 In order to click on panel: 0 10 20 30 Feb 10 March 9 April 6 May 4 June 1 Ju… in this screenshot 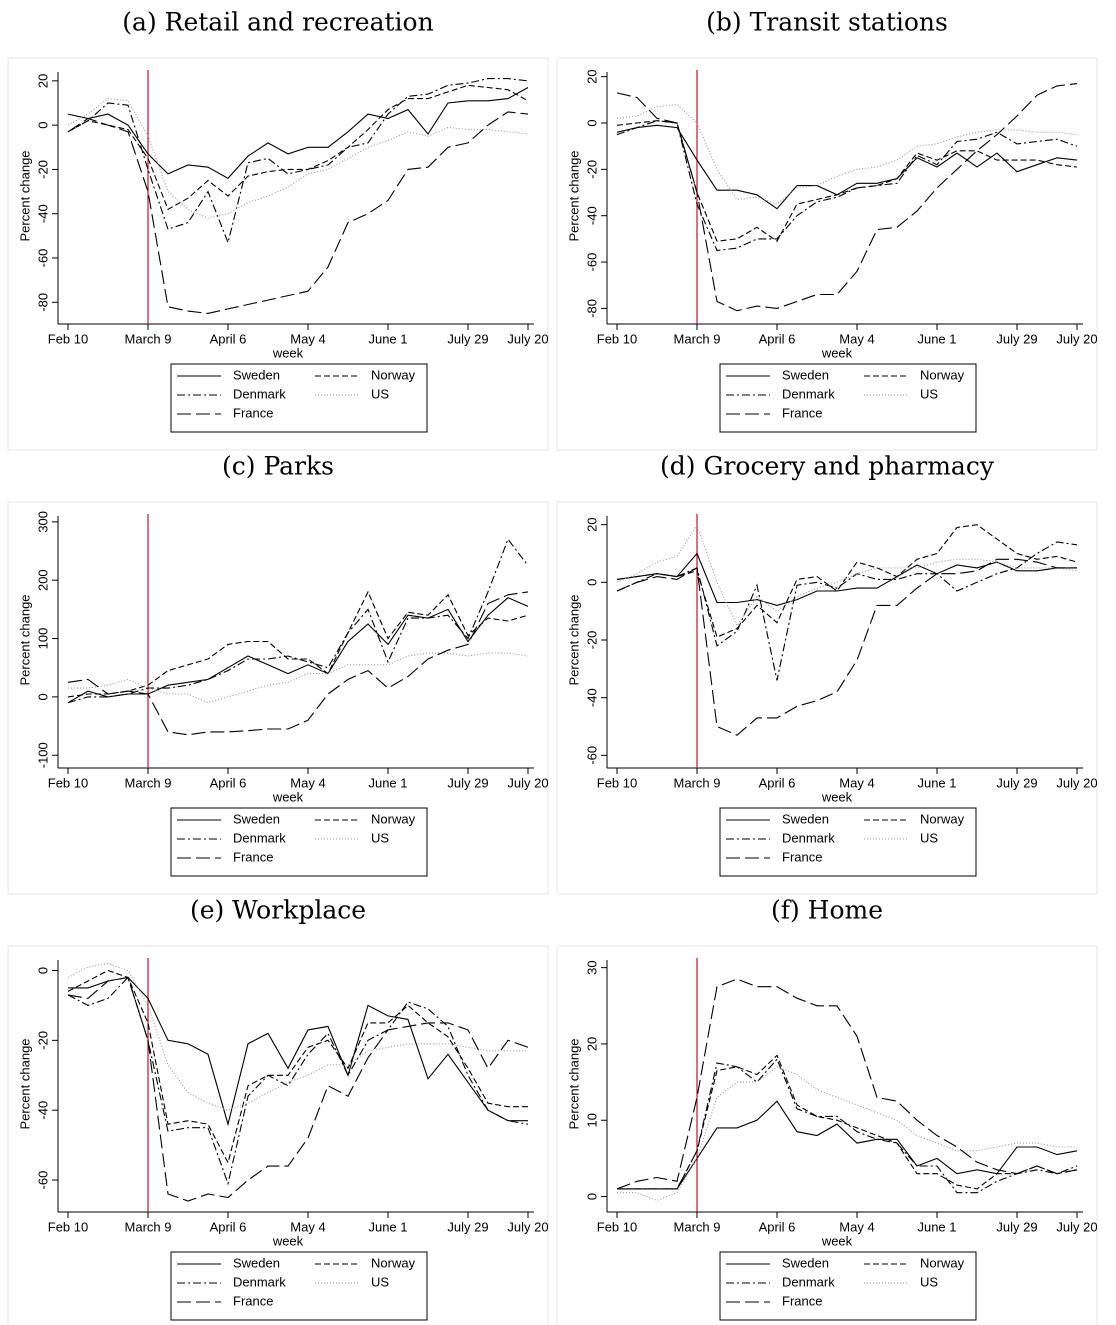, I will do `click(827, 1135)`.